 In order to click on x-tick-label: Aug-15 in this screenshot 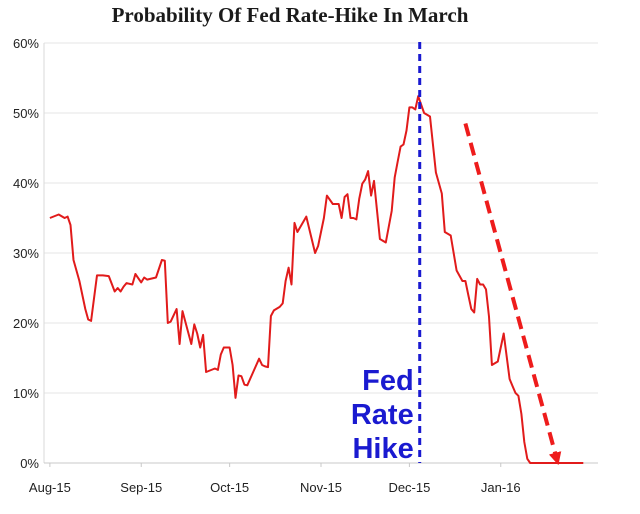, I will do `click(50, 487)`.